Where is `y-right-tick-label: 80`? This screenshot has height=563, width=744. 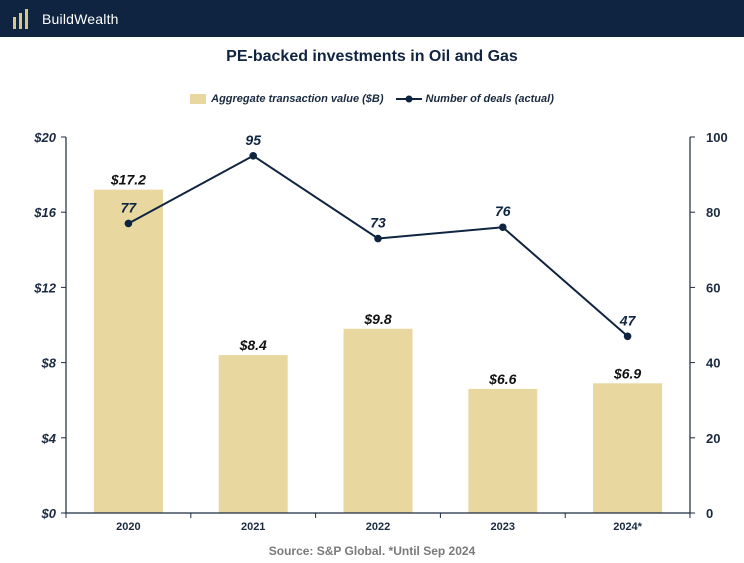
y-right-tick-label: 80 is located at coordinates (713, 212).